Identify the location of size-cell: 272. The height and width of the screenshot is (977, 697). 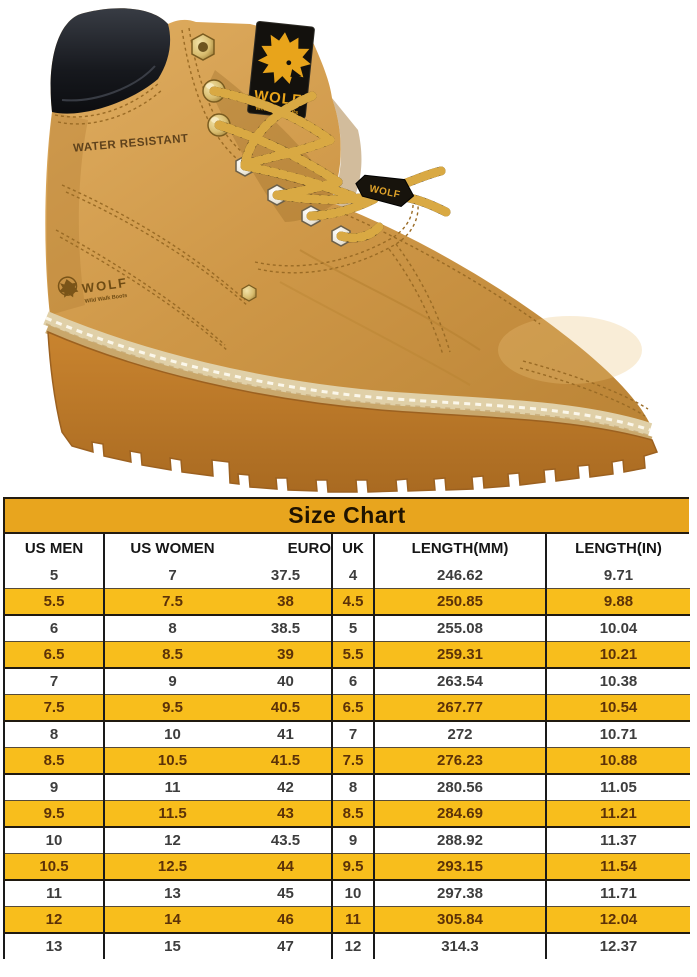
(460, 734).